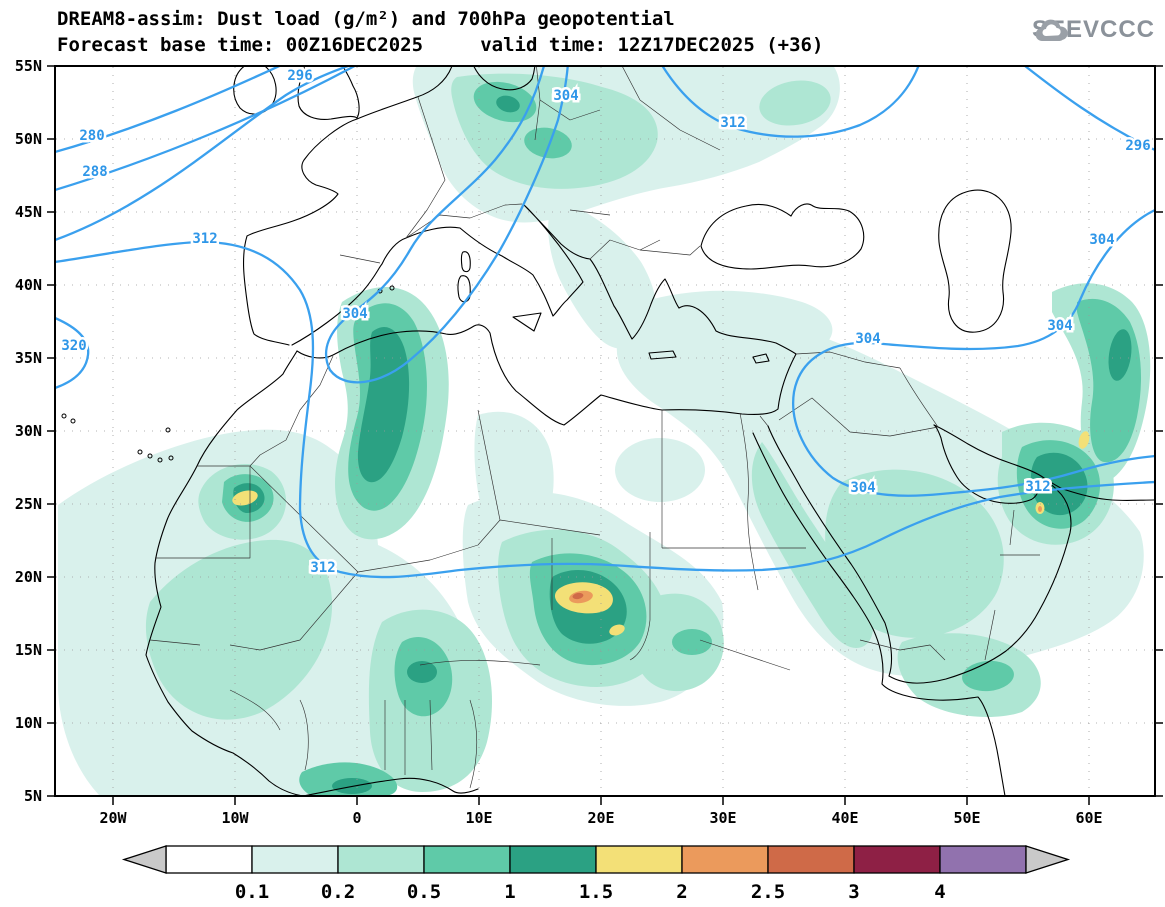 The image size is (1165, 907). What do you see at coordinates (28, 504) in the screenshot?
I see `lat-label: 25N` at bounding box center [28, 504].